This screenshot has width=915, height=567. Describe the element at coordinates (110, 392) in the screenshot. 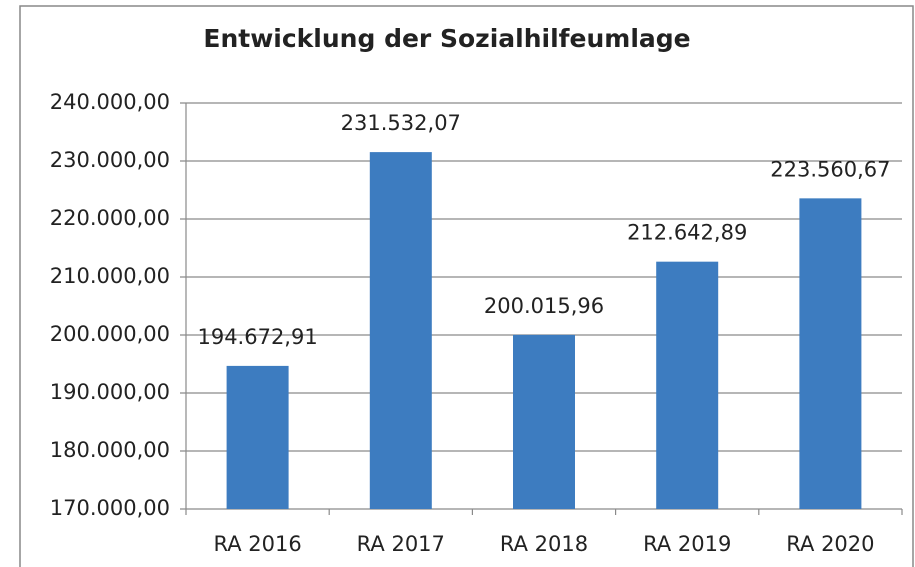

I see `y-tick-label: 190.000,00` at that location.